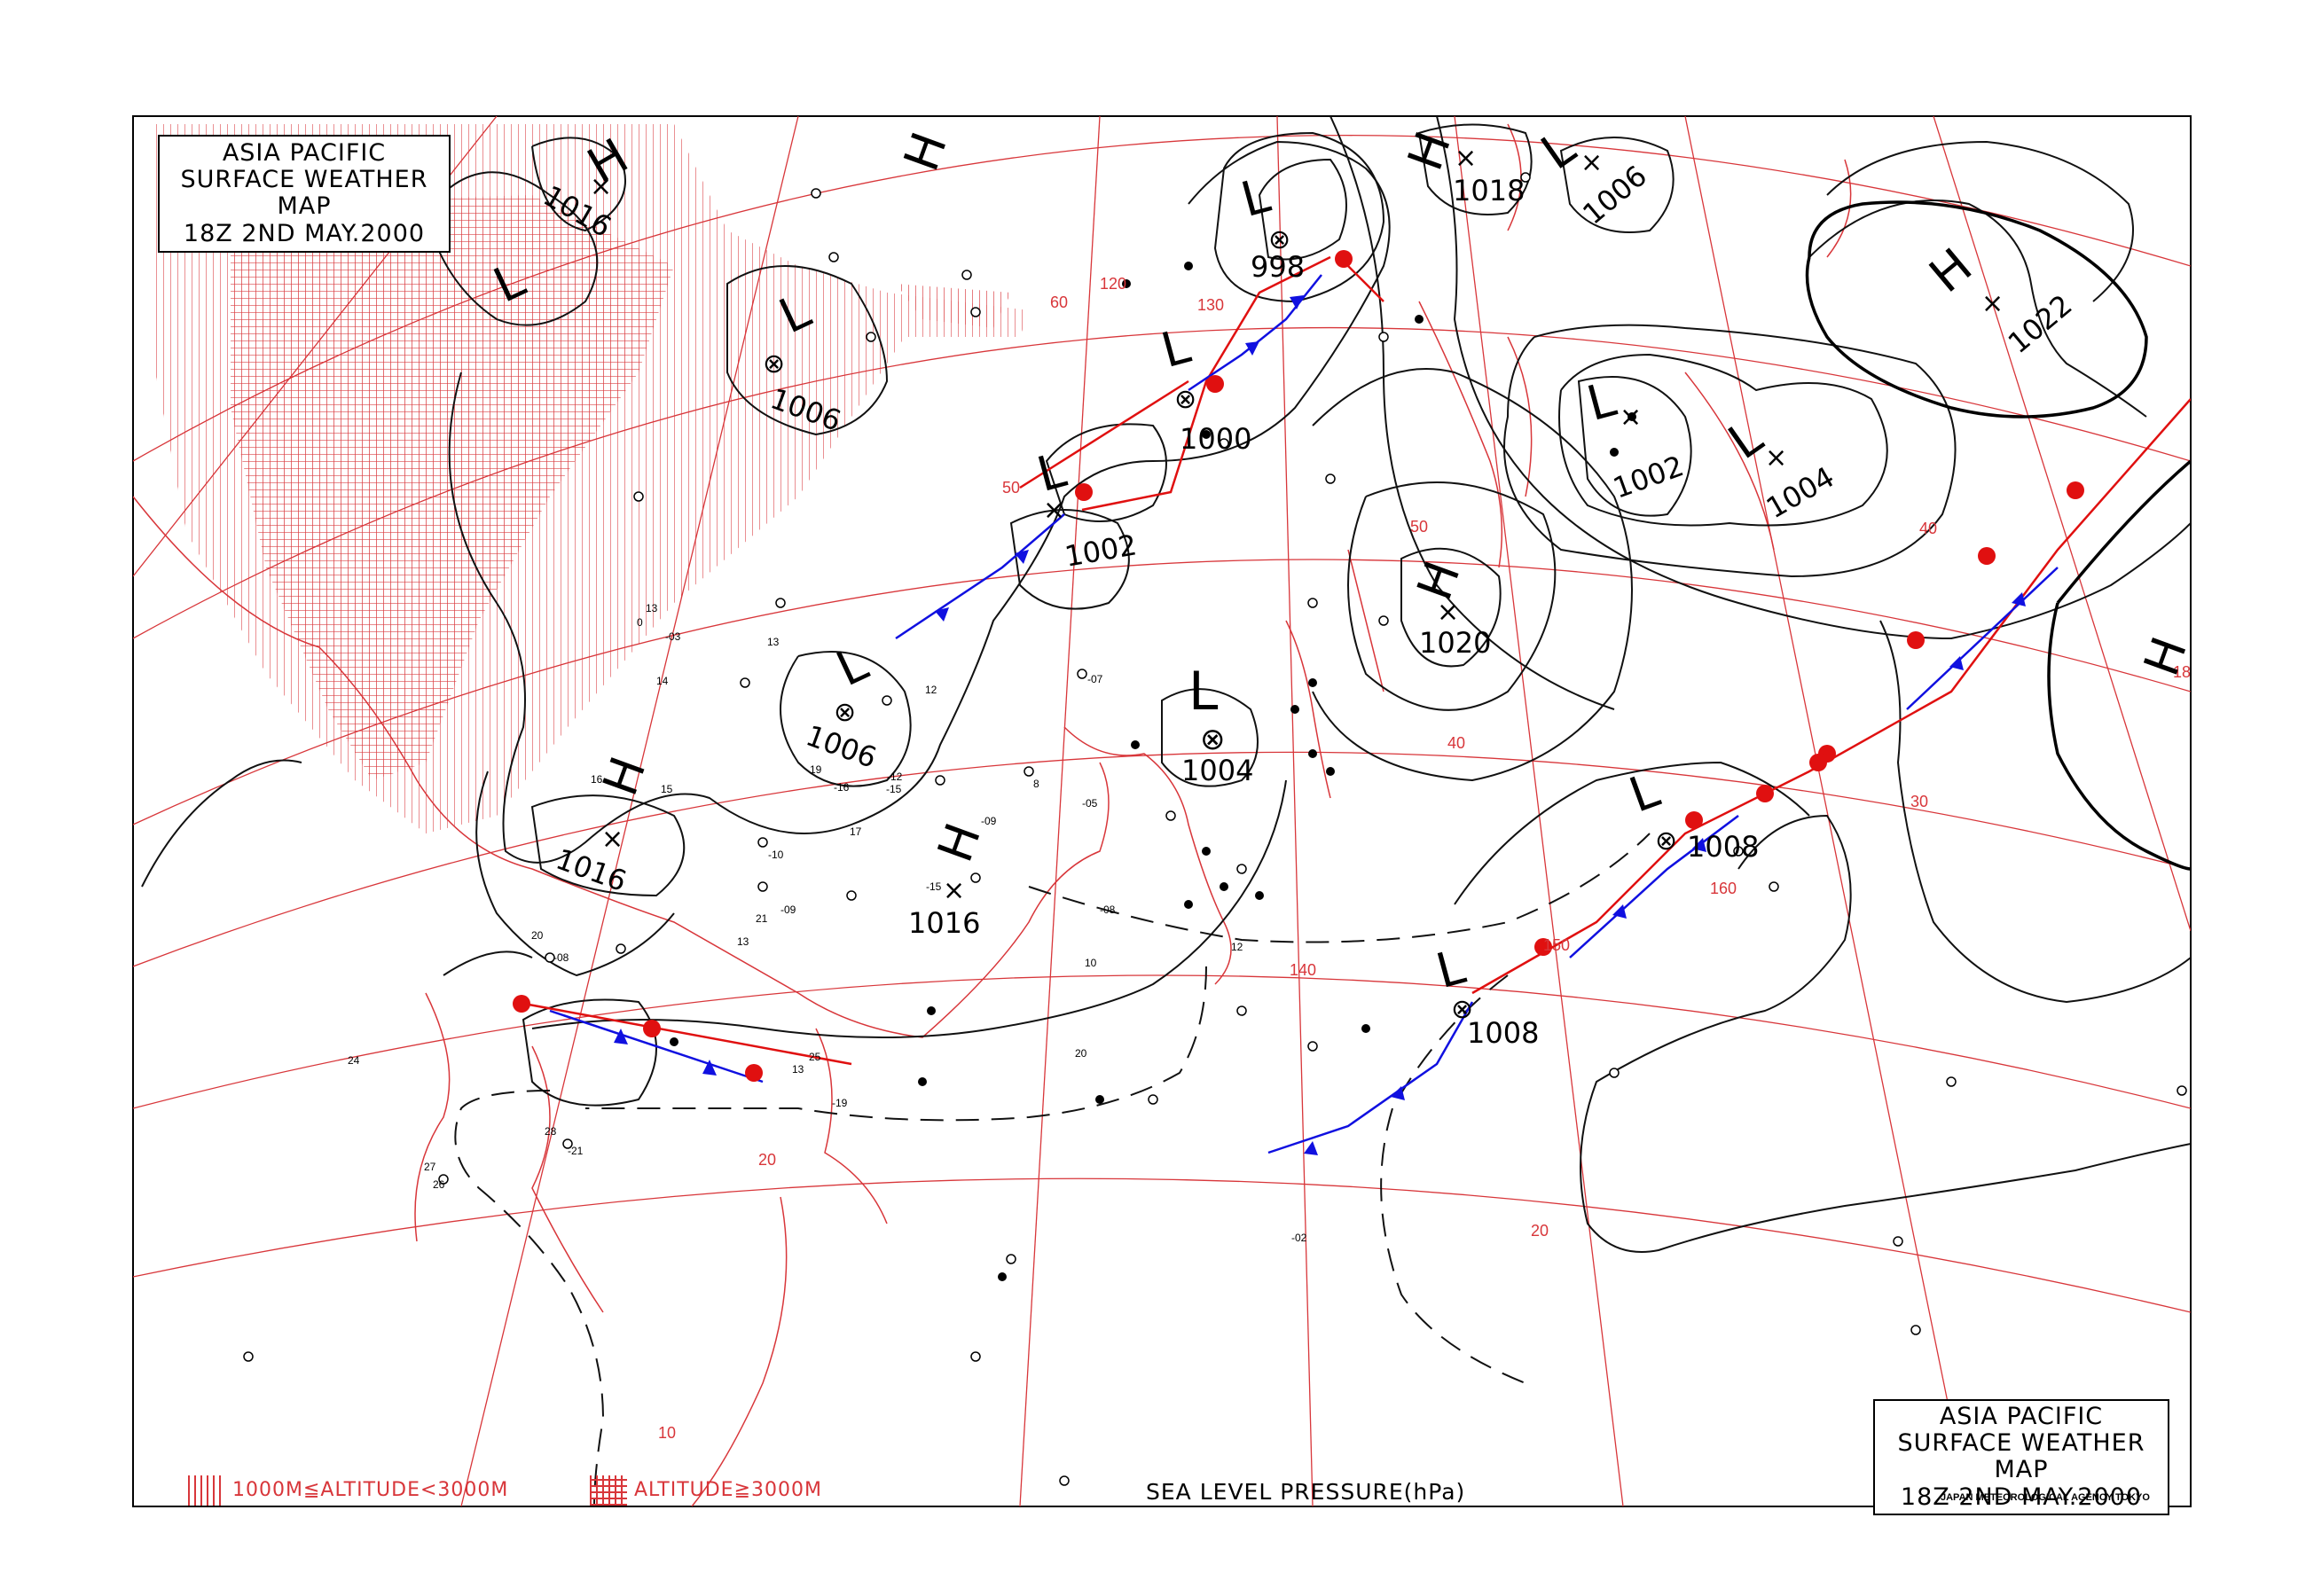  What do you see at coordinates (1455, 643) in the screenshot?
I see `svg-text: 1020` at bounding box center [1455, 643].